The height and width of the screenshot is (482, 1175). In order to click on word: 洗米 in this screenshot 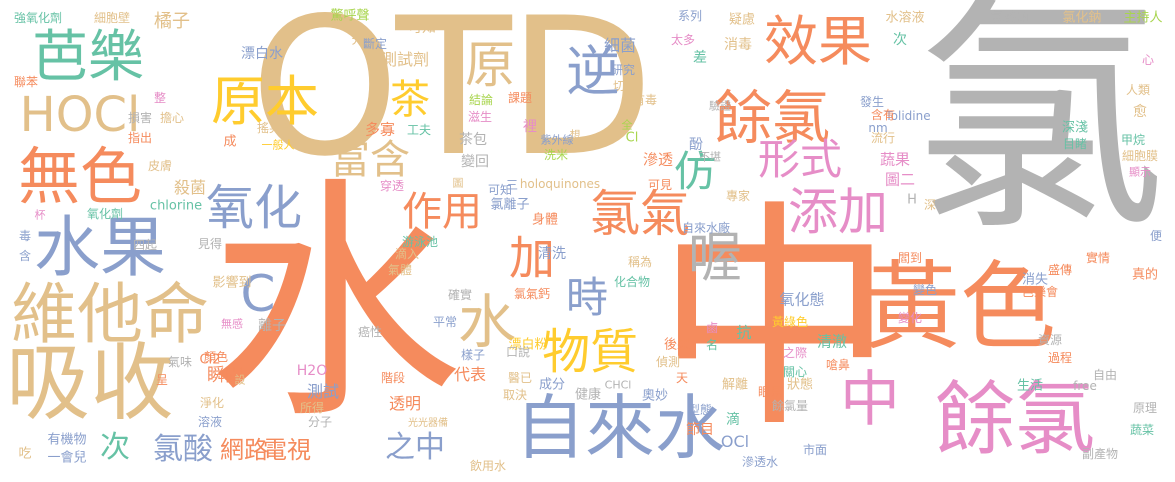, I will do `click(556, 155)`.